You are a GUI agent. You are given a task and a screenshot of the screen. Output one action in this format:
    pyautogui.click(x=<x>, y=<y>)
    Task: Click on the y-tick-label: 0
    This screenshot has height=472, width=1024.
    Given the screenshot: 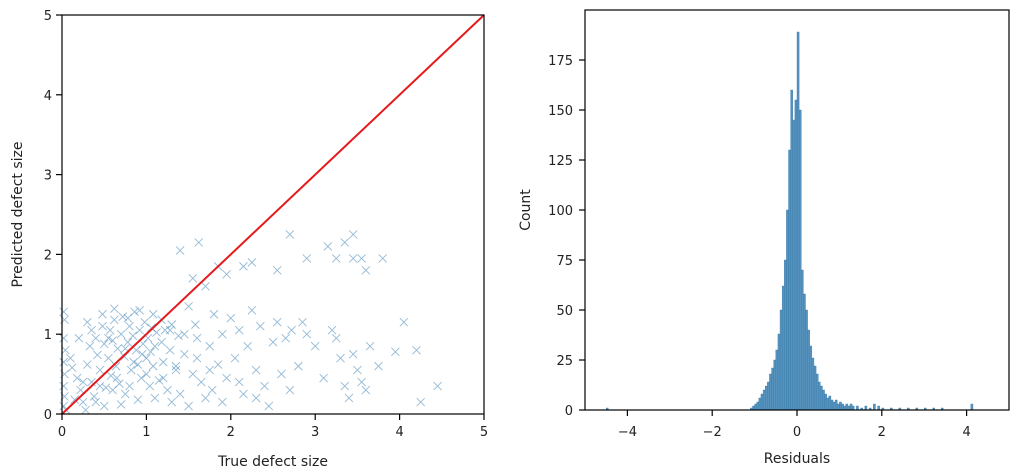 What is the action you would take?
    pyautogui.click(x=569, y=411)
    